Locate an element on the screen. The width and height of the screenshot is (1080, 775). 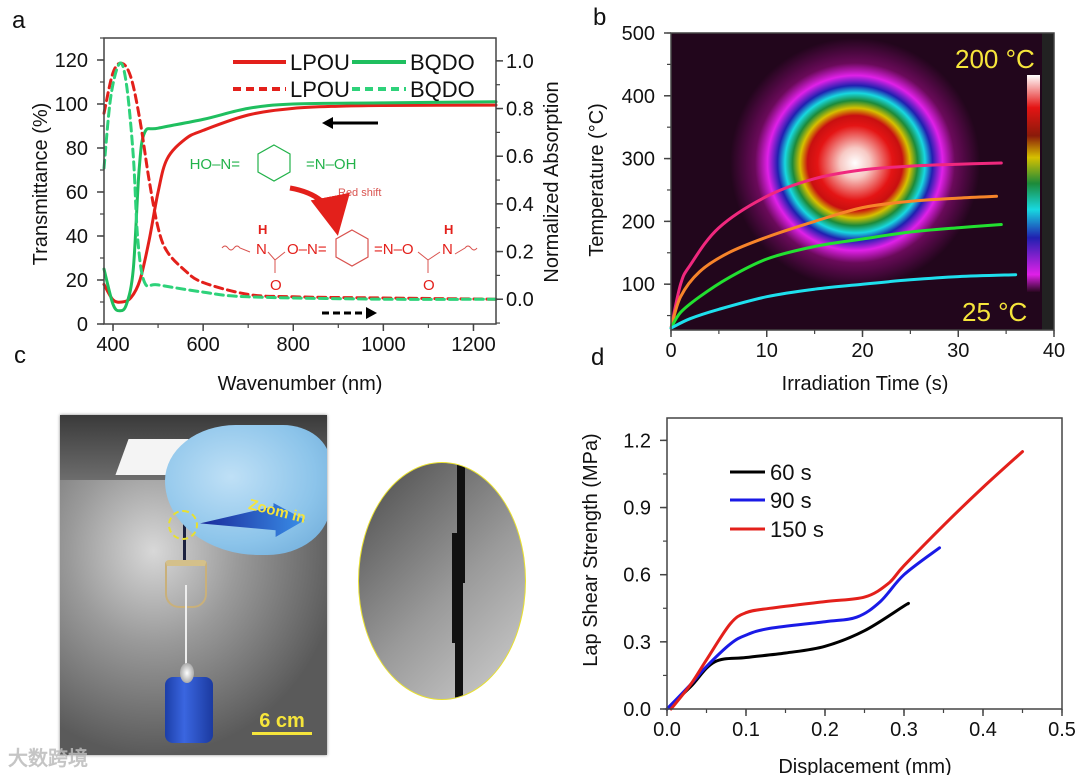
a-series-lpou-solid is located at coordinates (300, 203).